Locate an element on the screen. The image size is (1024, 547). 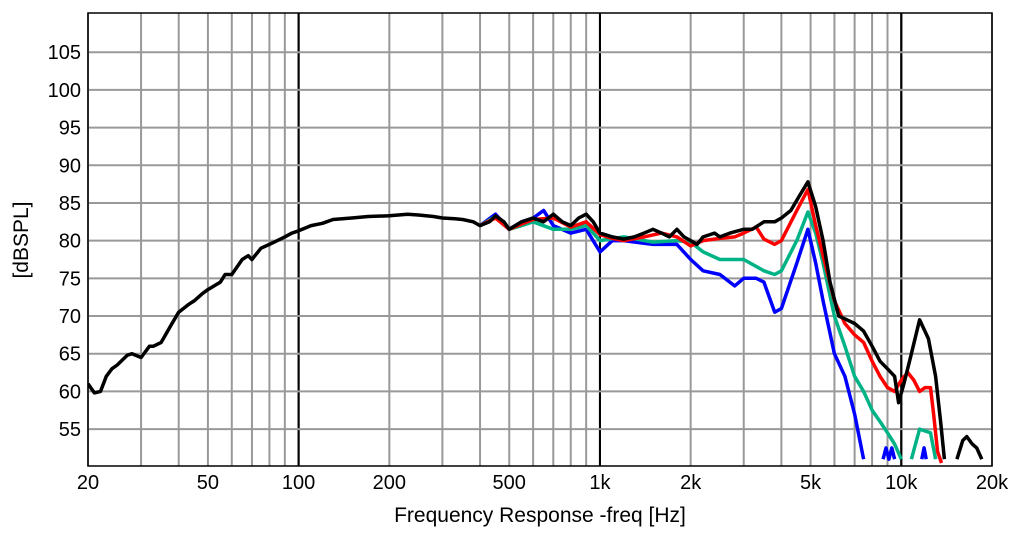
x-tick-label: 200 is located at coordinates (389, 483).